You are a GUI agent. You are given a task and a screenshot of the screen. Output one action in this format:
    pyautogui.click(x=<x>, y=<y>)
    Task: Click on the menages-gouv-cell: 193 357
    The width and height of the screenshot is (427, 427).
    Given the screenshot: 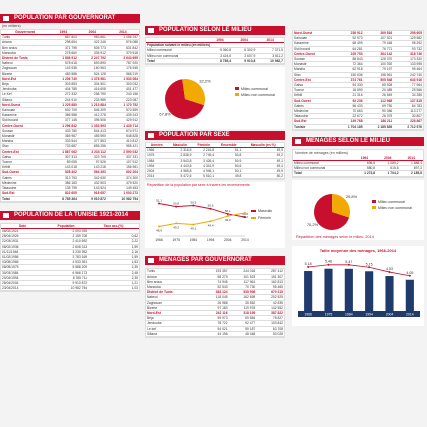 What is the action you would take?
    pyautogui.click(x=214, y=272)
    